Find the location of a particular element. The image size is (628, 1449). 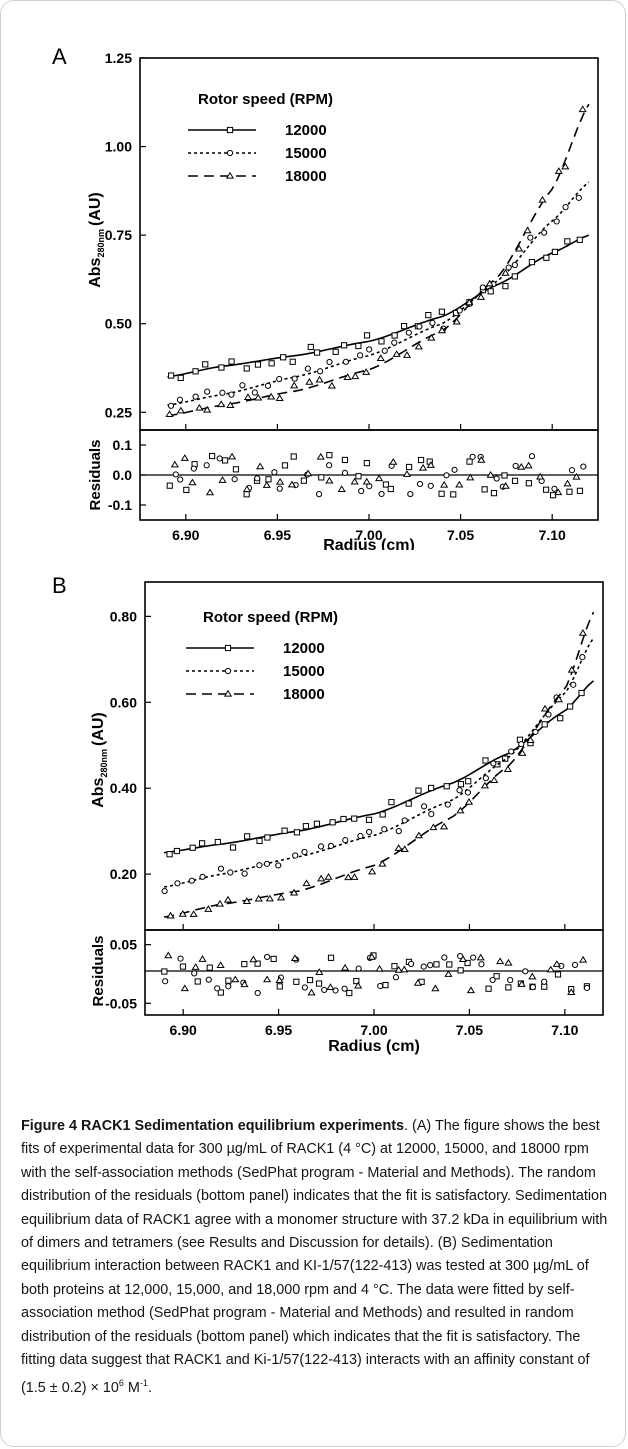

panel-letter: B is located at coordinates (59, 585).